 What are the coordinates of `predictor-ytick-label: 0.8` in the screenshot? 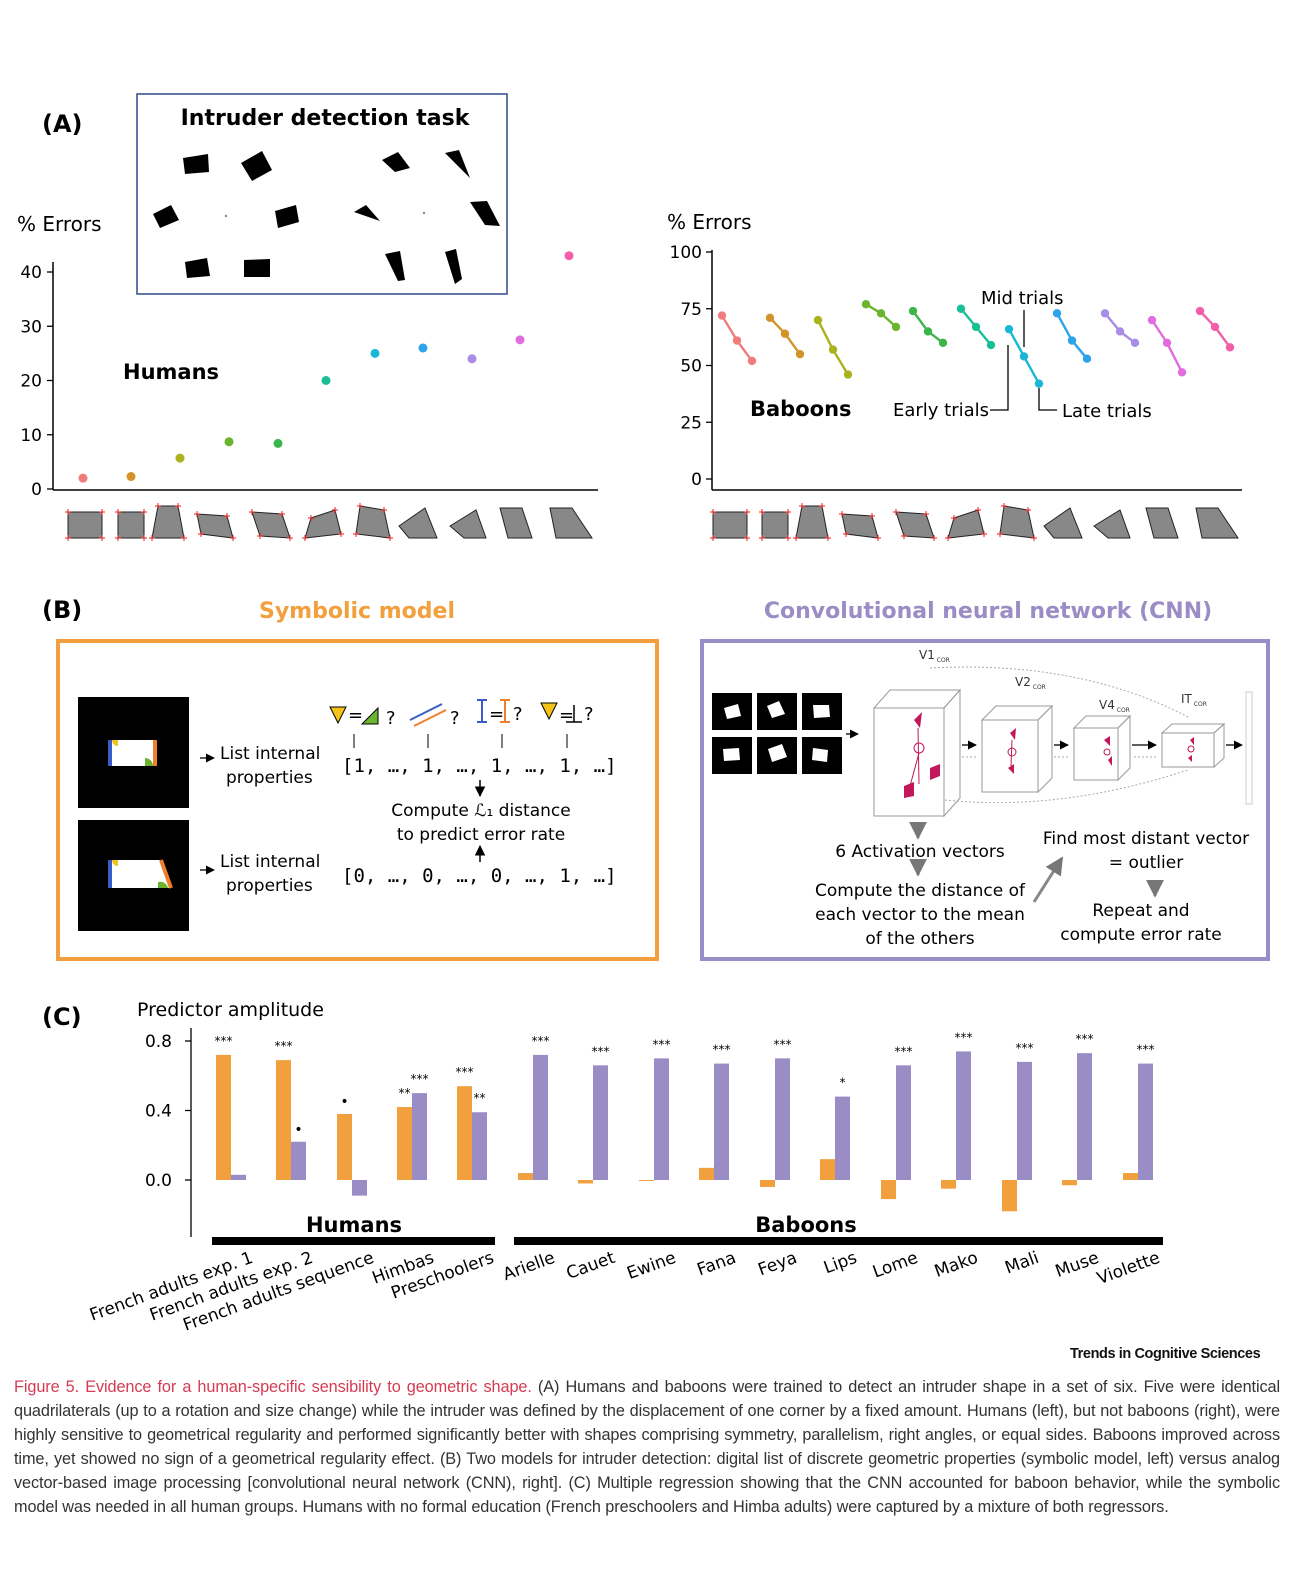 It's located at (158, 1042).